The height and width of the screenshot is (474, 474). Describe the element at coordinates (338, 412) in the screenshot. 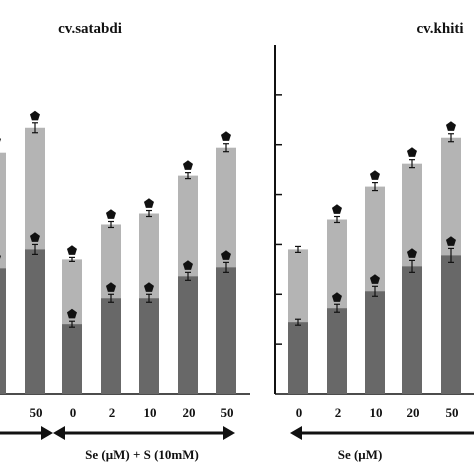

I see `x-tick-label-1-1: 2` at that location.